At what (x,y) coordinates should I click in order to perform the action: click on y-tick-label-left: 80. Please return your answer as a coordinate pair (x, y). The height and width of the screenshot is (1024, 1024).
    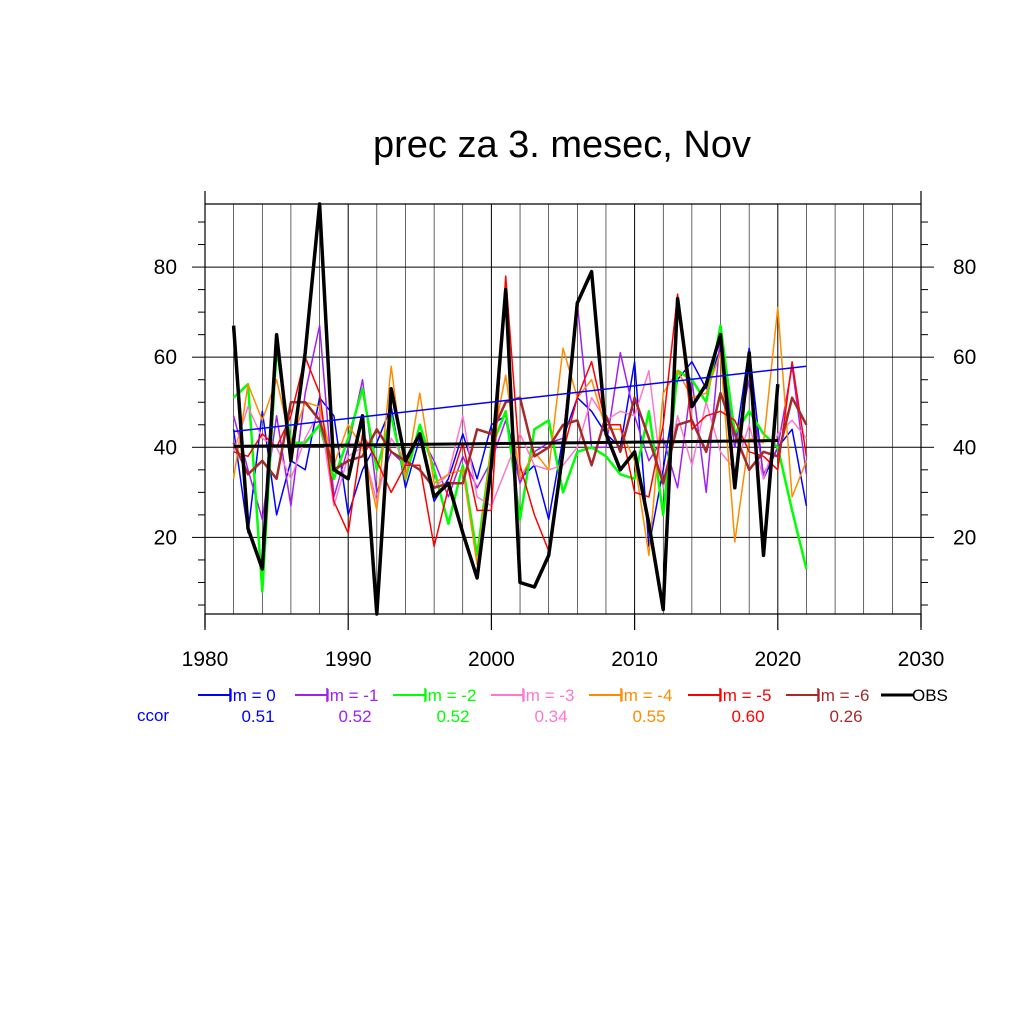
    Looking at the image, I should click on (165, 267).